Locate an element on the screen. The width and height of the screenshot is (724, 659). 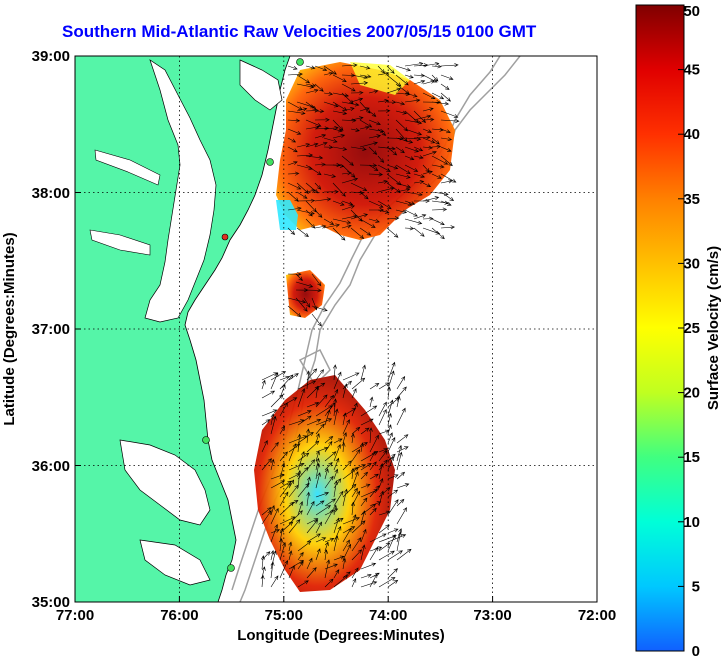
x-tick-label: 74:00 is located at coordinates (388, 615).